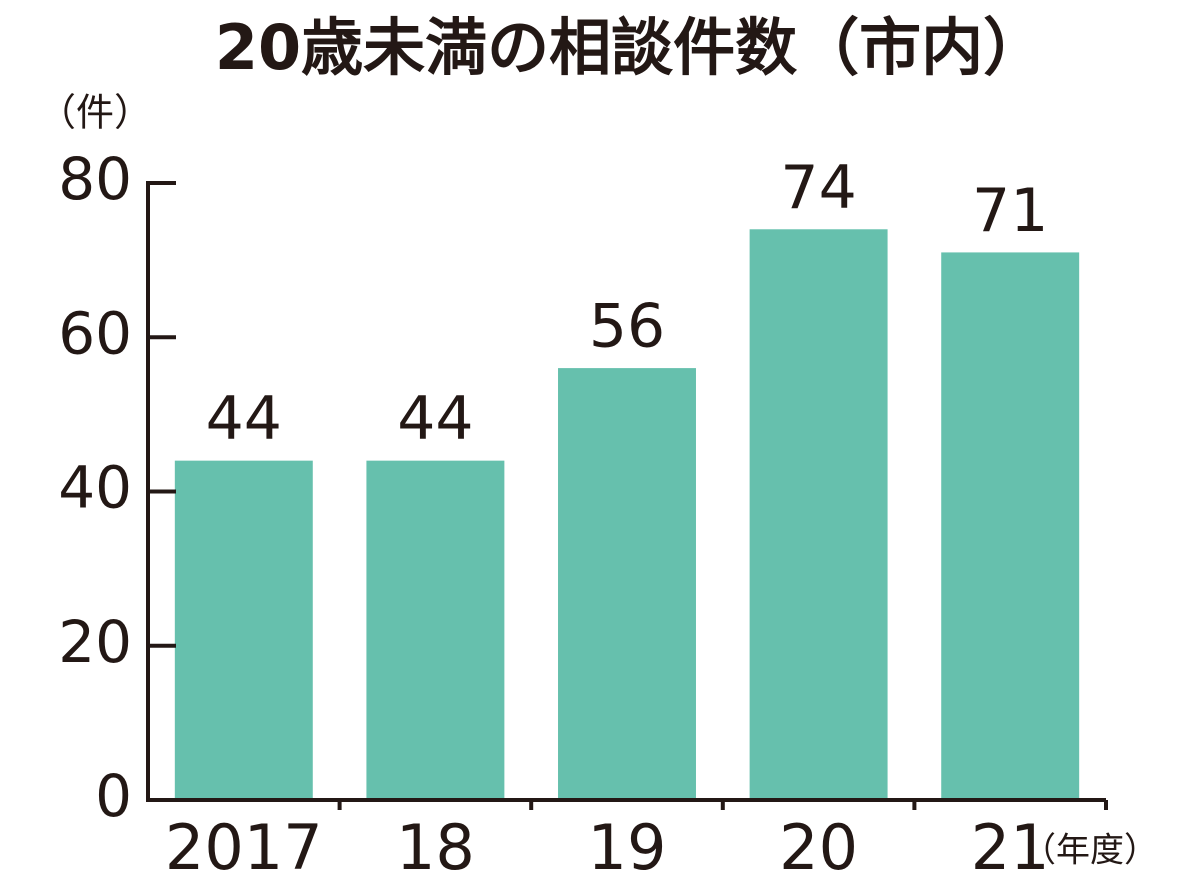  Describe the element at coordinates (1090, 851) in the screenshot. I see `x-unit: （年度）` at that location.